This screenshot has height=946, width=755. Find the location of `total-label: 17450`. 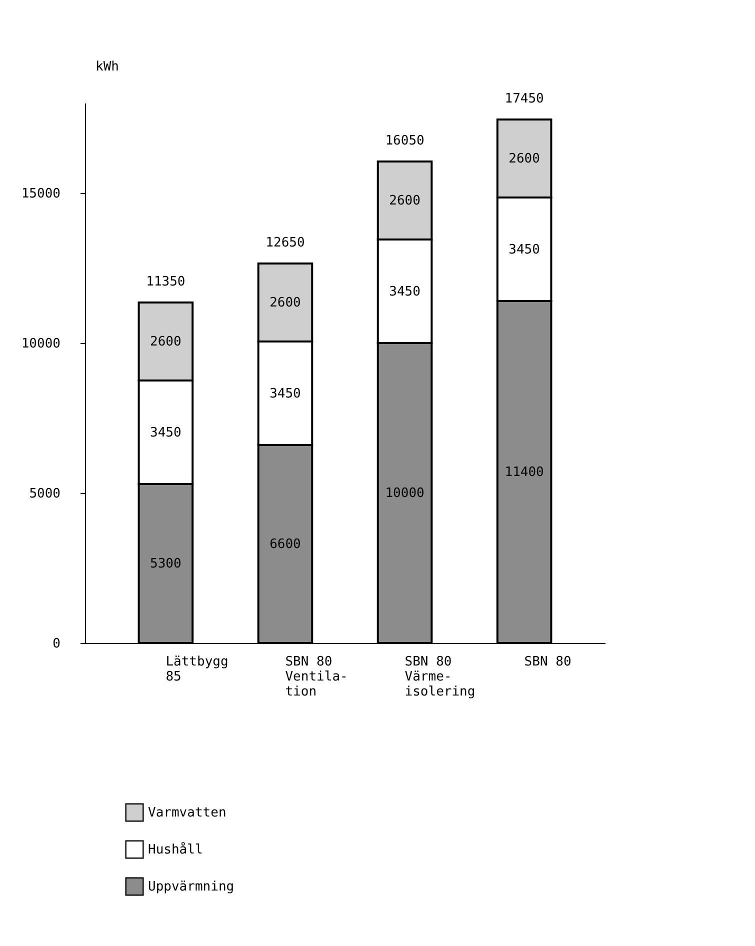

total-label: 17450 is located at coordinates (524, 99).